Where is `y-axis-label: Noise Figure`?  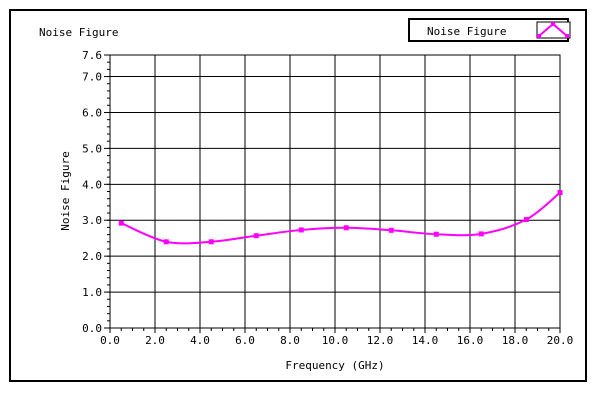
y-axis-label: Noise Figure is located at coordinates (65, 190).